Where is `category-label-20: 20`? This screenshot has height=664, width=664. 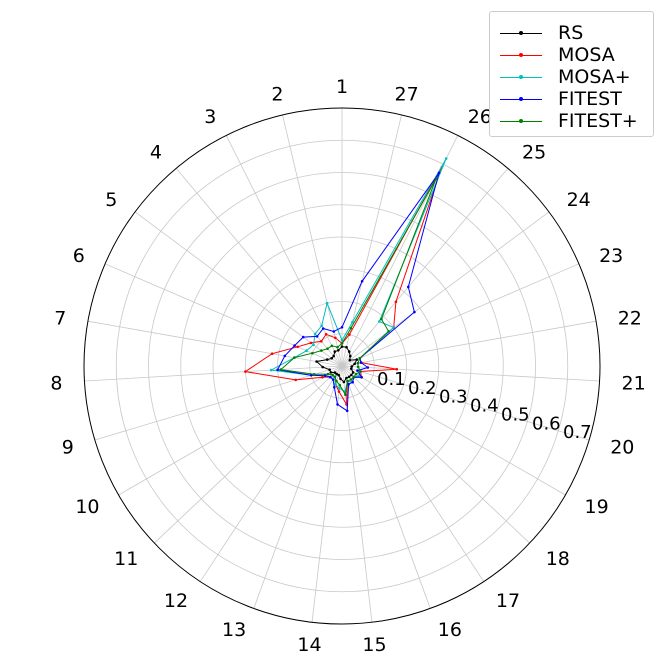
category-label-20: 20 is located at coordinates (622, 447).